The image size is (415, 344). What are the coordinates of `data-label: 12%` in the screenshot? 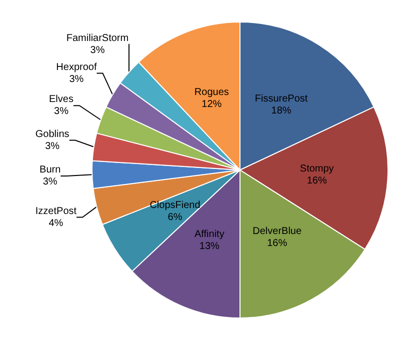 It's located at (212, 104).